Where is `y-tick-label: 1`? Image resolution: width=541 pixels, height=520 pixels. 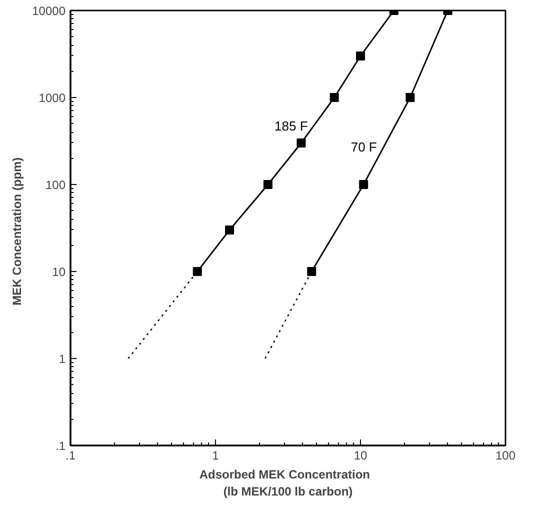
y-tick-label: 1 is located at coordinates (62, 359).